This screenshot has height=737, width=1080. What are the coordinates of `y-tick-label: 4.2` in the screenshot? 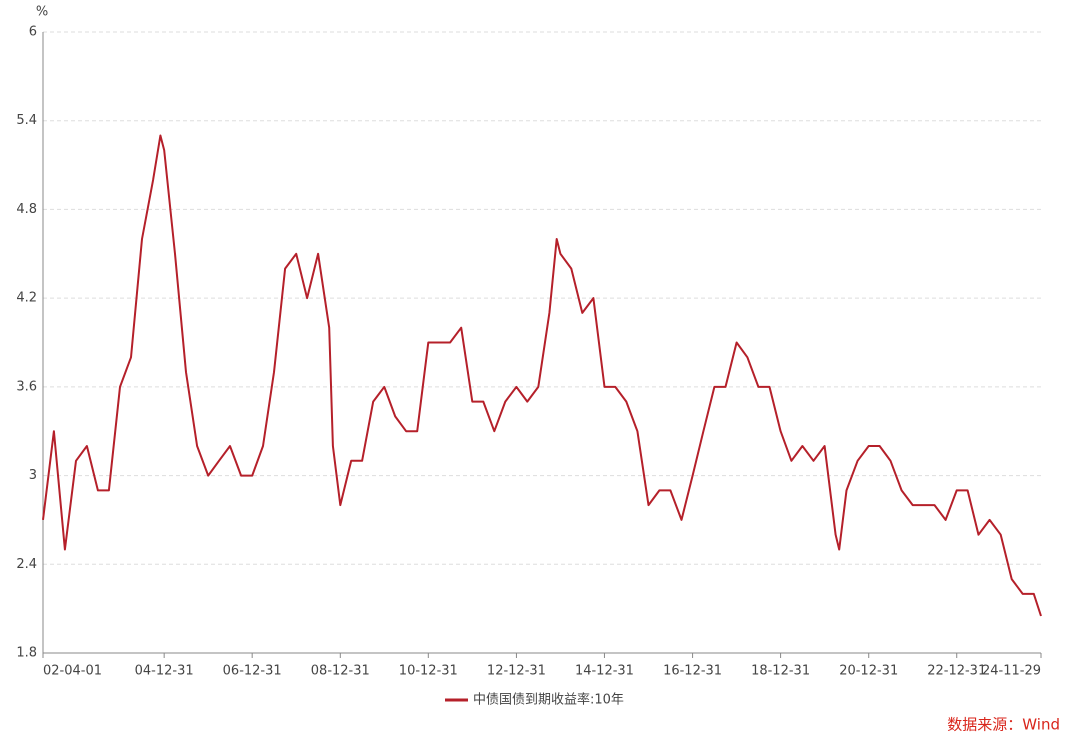 It's located at (26, 298).